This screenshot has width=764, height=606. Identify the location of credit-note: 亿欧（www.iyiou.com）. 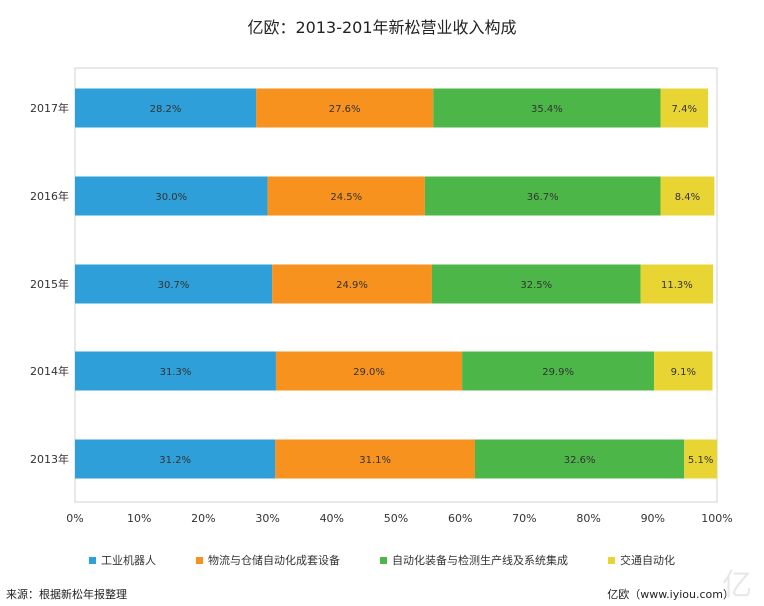
(670, 594).